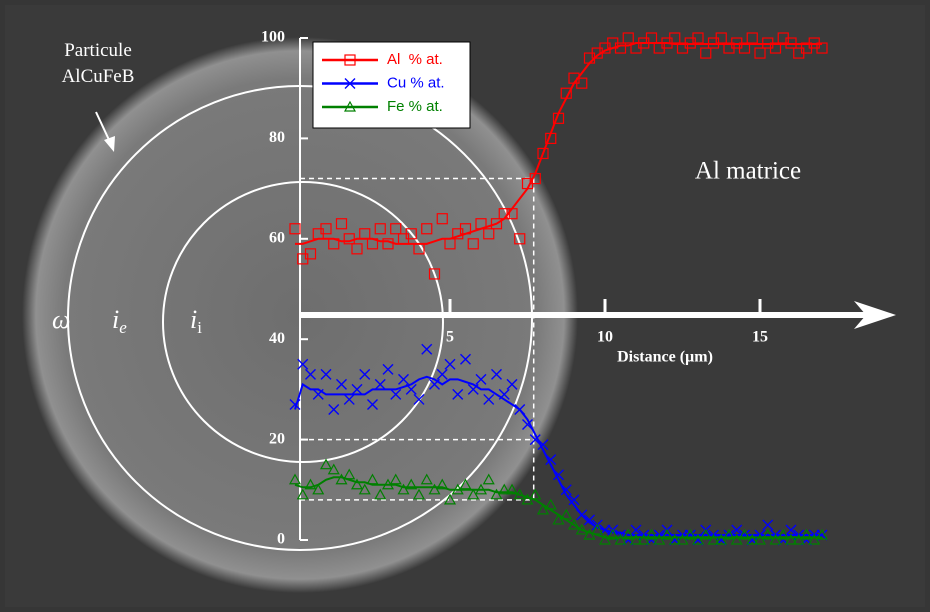 This screenshot has height=612, width=930. Describe the element at coordinates (277, 438) in the screenshot. I see `y-tick-label: 20` at that location.